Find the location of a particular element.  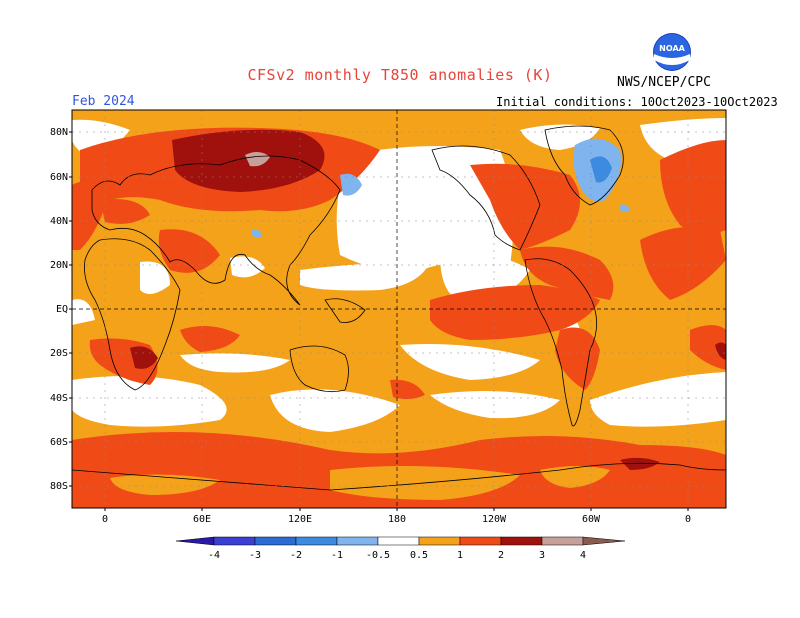

lon-label: 60W is located at coordinates (591, 519).